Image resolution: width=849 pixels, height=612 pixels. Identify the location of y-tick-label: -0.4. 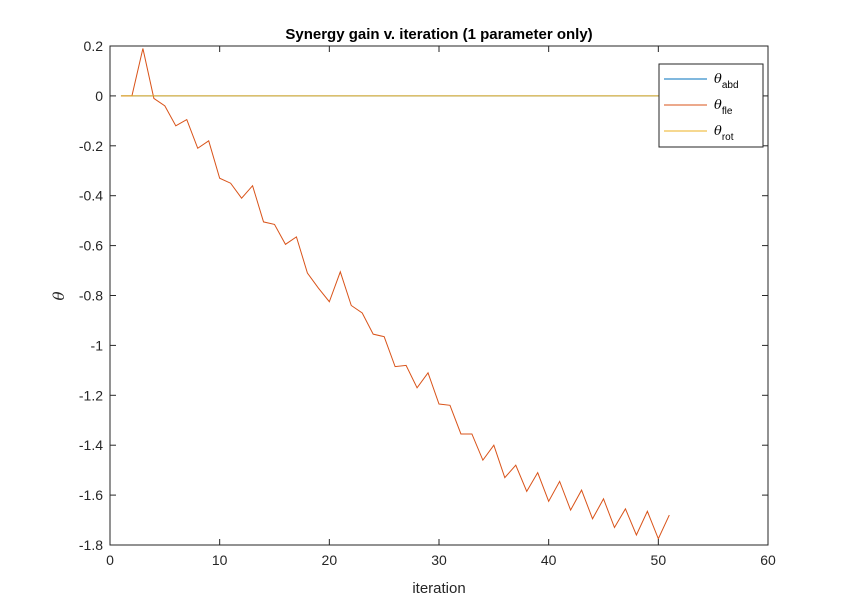
(91, 196).